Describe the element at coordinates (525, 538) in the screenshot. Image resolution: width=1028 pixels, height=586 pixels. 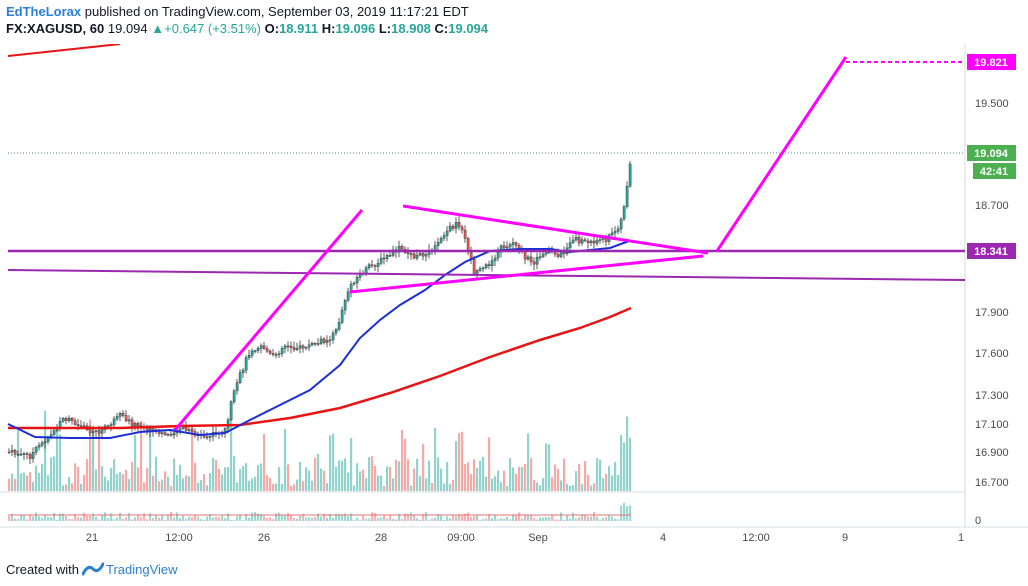
I see `time-axis: 21 12:00 26 28 09:00 Sep 4 12:00 9 1` at that location.